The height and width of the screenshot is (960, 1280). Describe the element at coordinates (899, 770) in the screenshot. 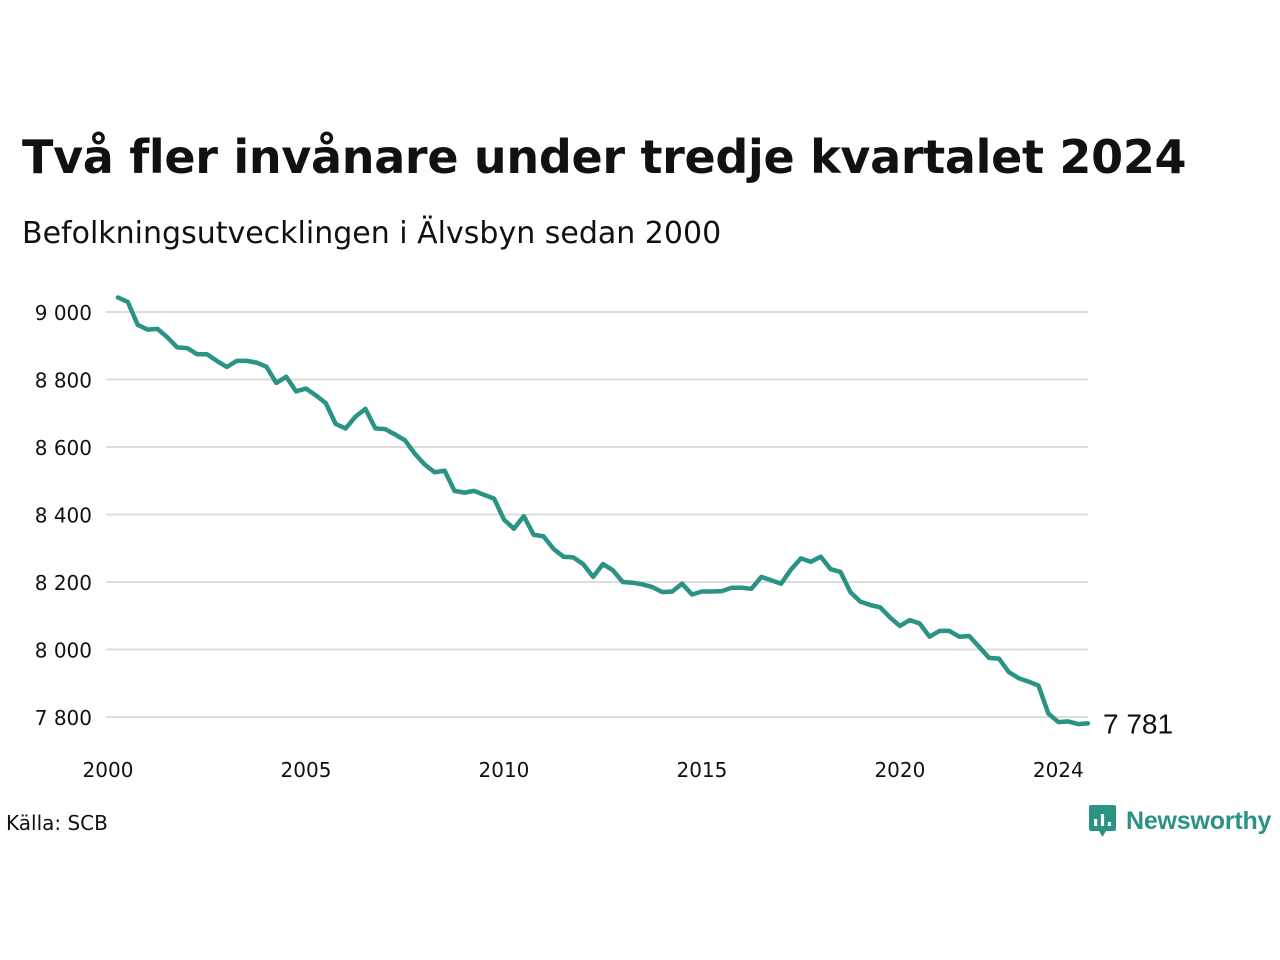

I see `x-tick-label: 2020` at that location.